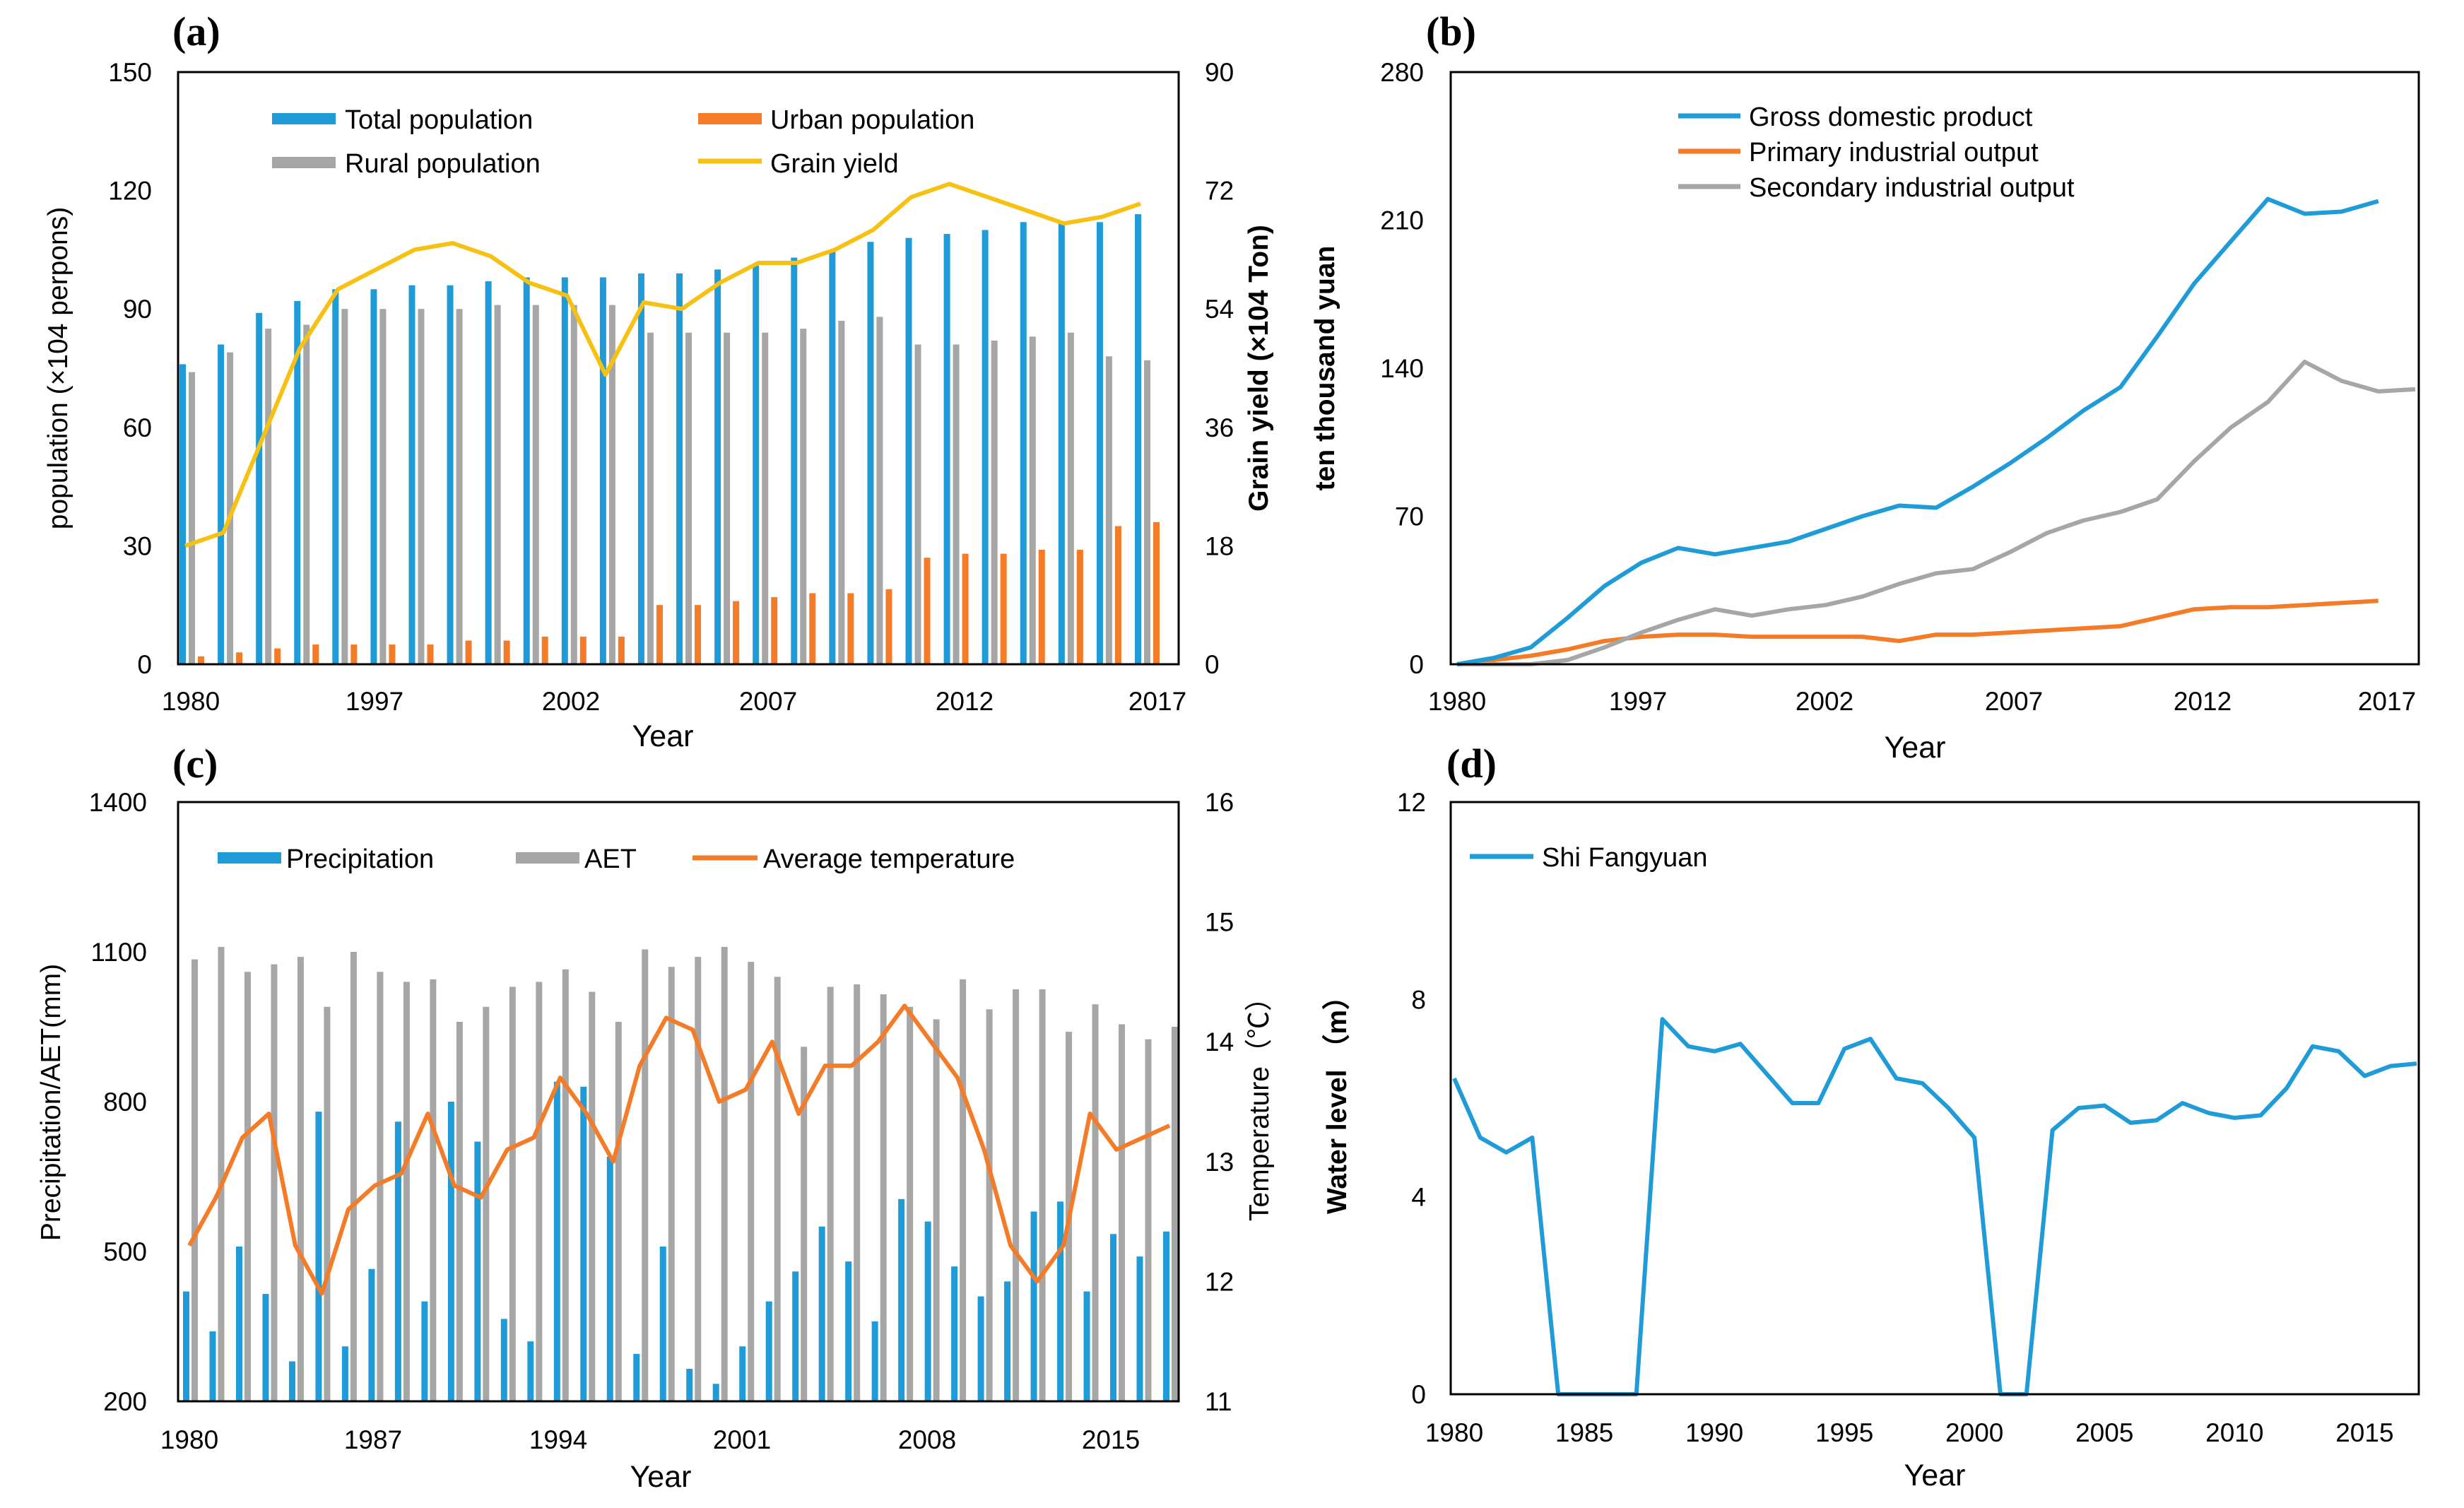  I want to click on b-legend-gdp: Gross domestic product, so click(1891, 117).